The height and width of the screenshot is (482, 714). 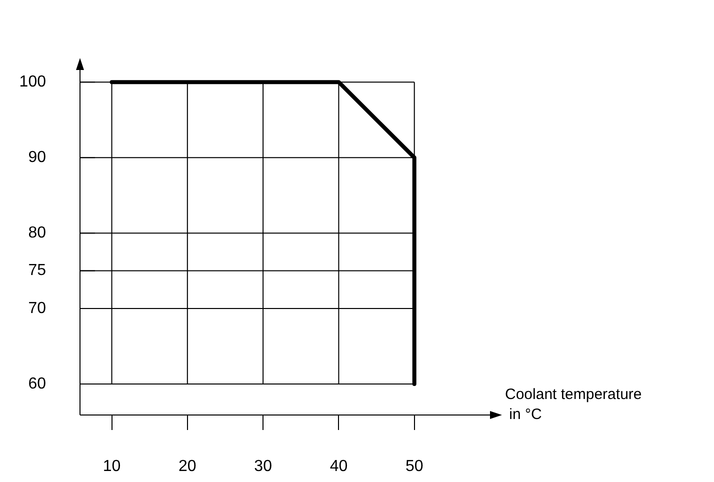 What do you see at coordinates (37, 383) in the screenshot?
I see `y-tick-label: 60` at bounding box center [37, 383].